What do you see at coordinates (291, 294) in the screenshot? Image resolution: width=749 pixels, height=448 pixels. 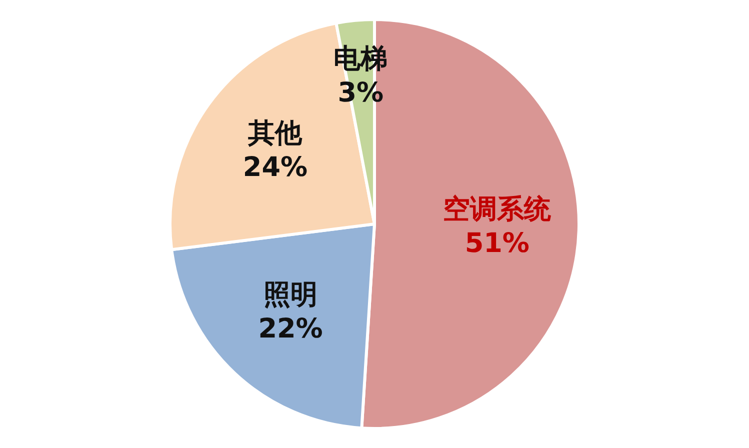 I see `slice-label: 照明` at bounding box center [291, 294].